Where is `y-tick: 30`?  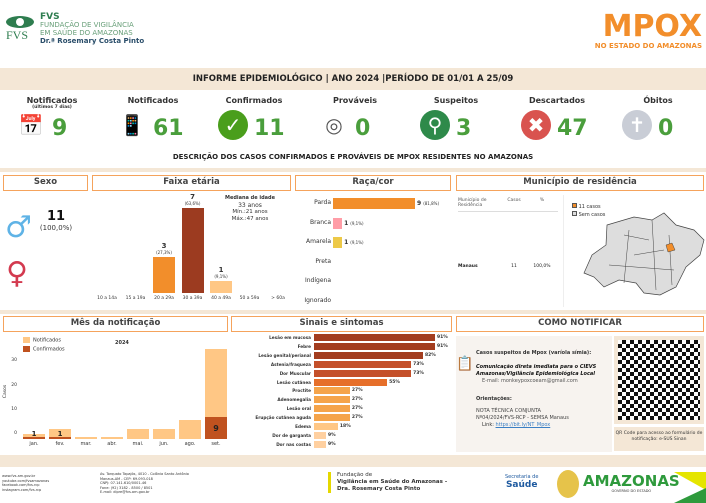 y-tick: 30 is located at coordinates (14, 361).